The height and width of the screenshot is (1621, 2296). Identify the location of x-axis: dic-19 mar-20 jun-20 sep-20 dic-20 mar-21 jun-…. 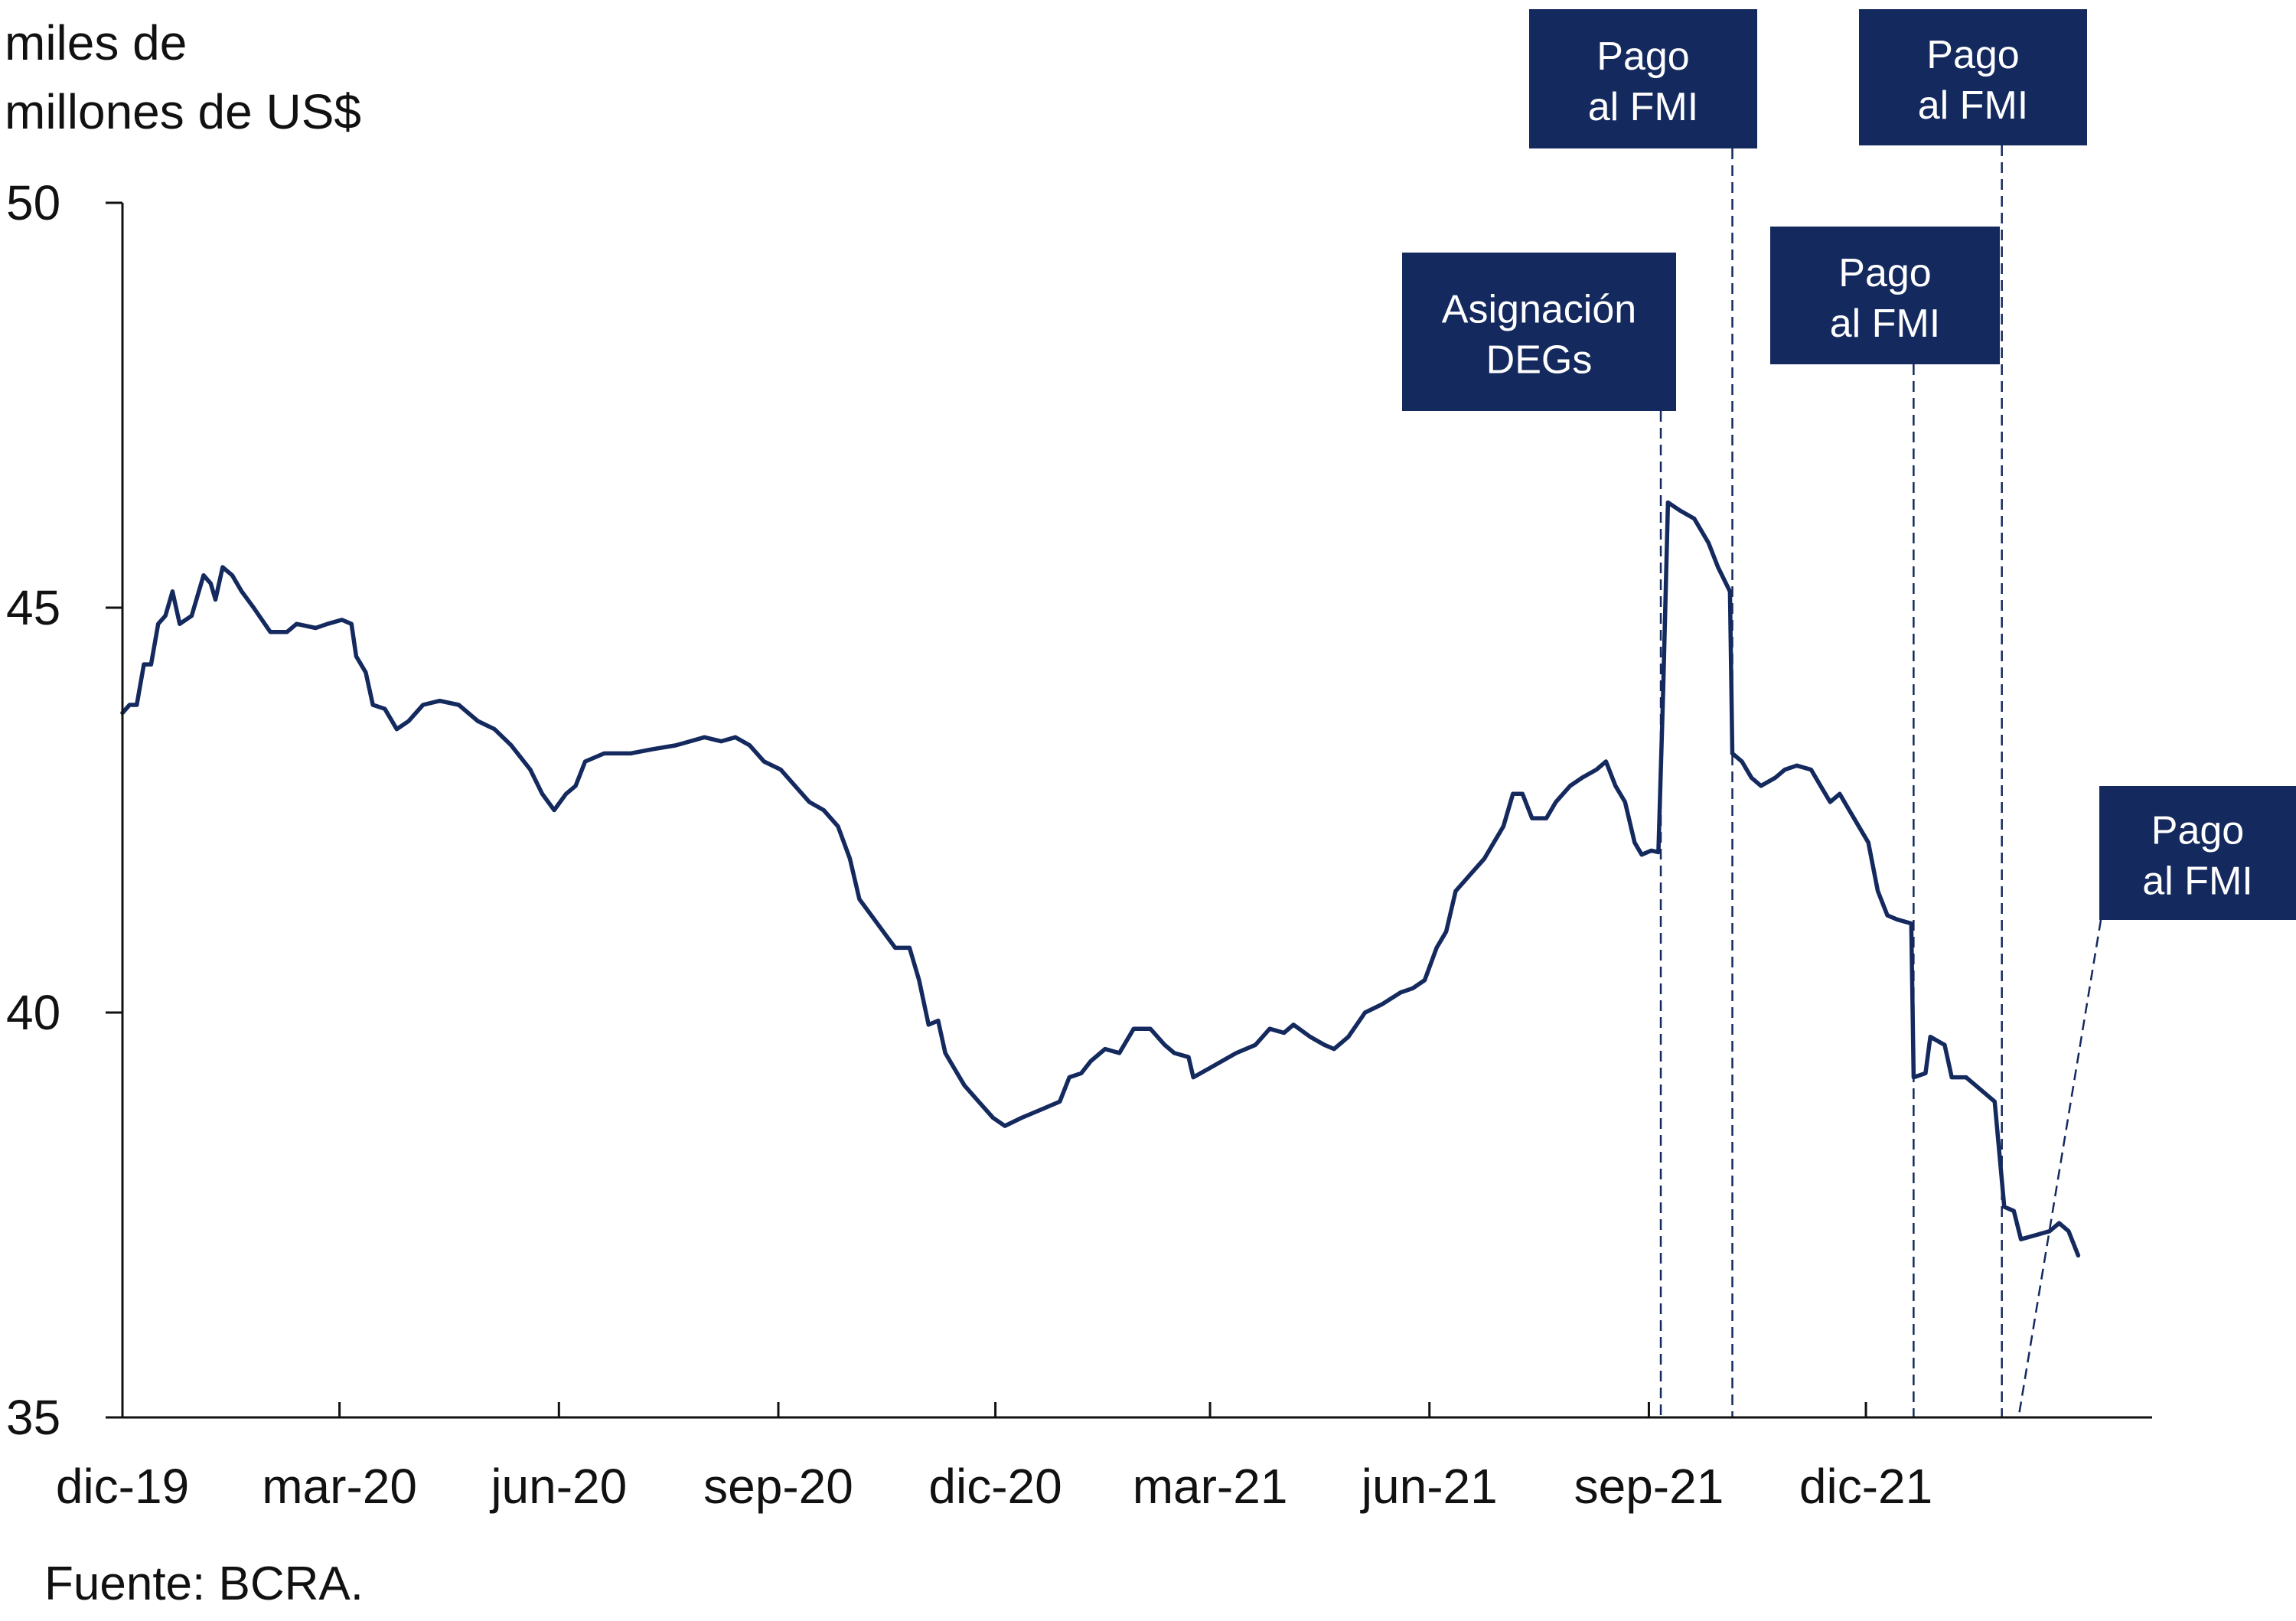
(994, 1458).